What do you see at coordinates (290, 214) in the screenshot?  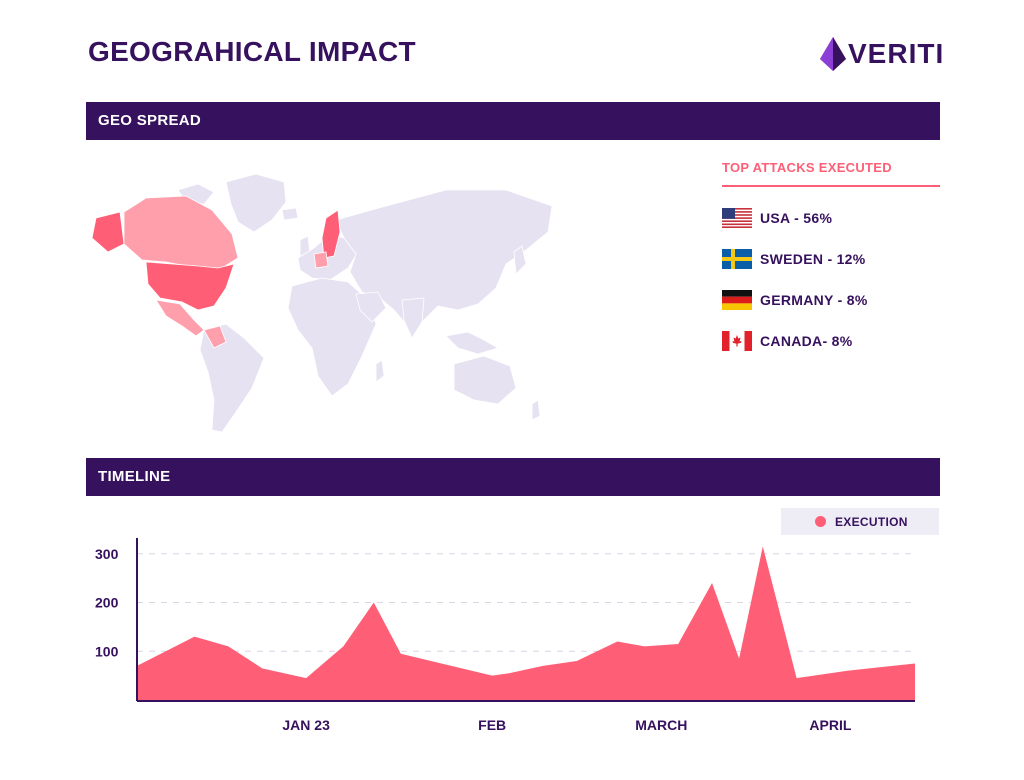 I see `map-iceland` at bounding box center [290, 214].